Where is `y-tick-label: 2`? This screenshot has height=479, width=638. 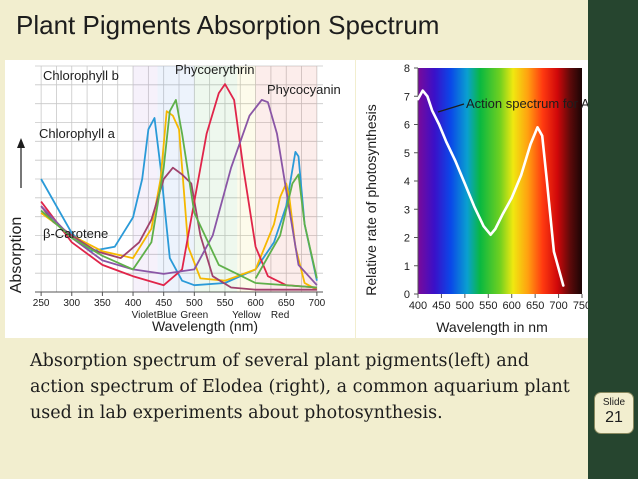
y-tick-label: 2 is located at coordinates (407, 239).